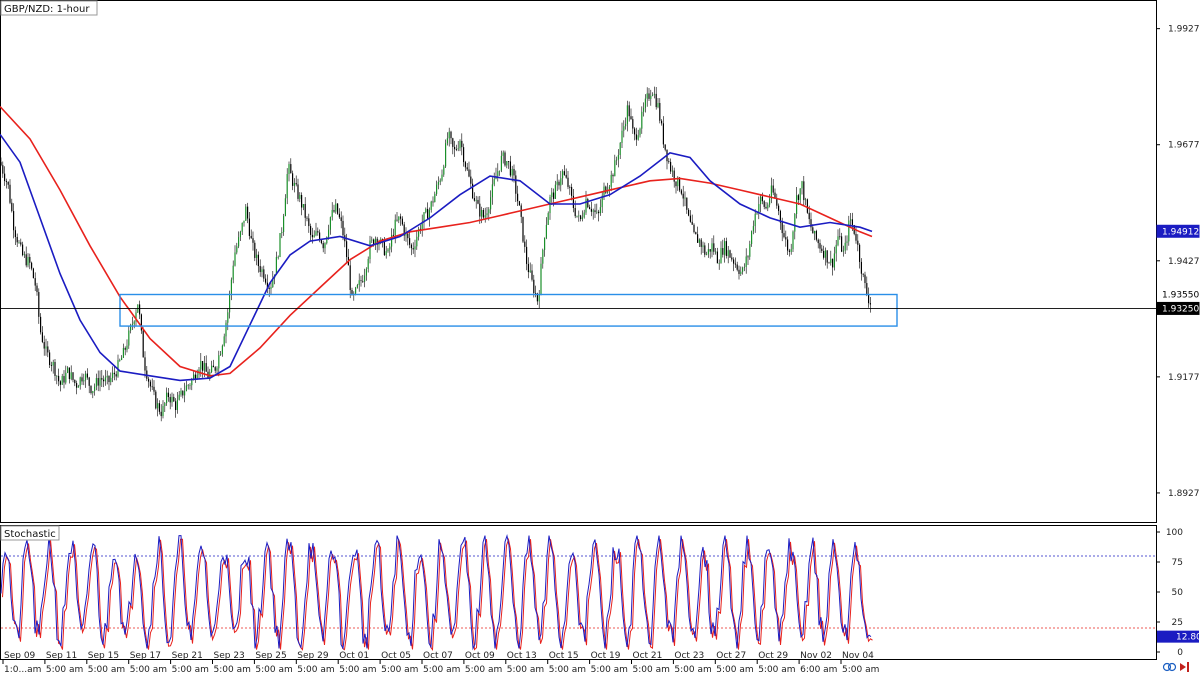 The width and height of the screenshot is (1200, 675). Describe the element at coordinates (61, 656) in the screenshot. I see `time-date-label: Sep 11` at that location.